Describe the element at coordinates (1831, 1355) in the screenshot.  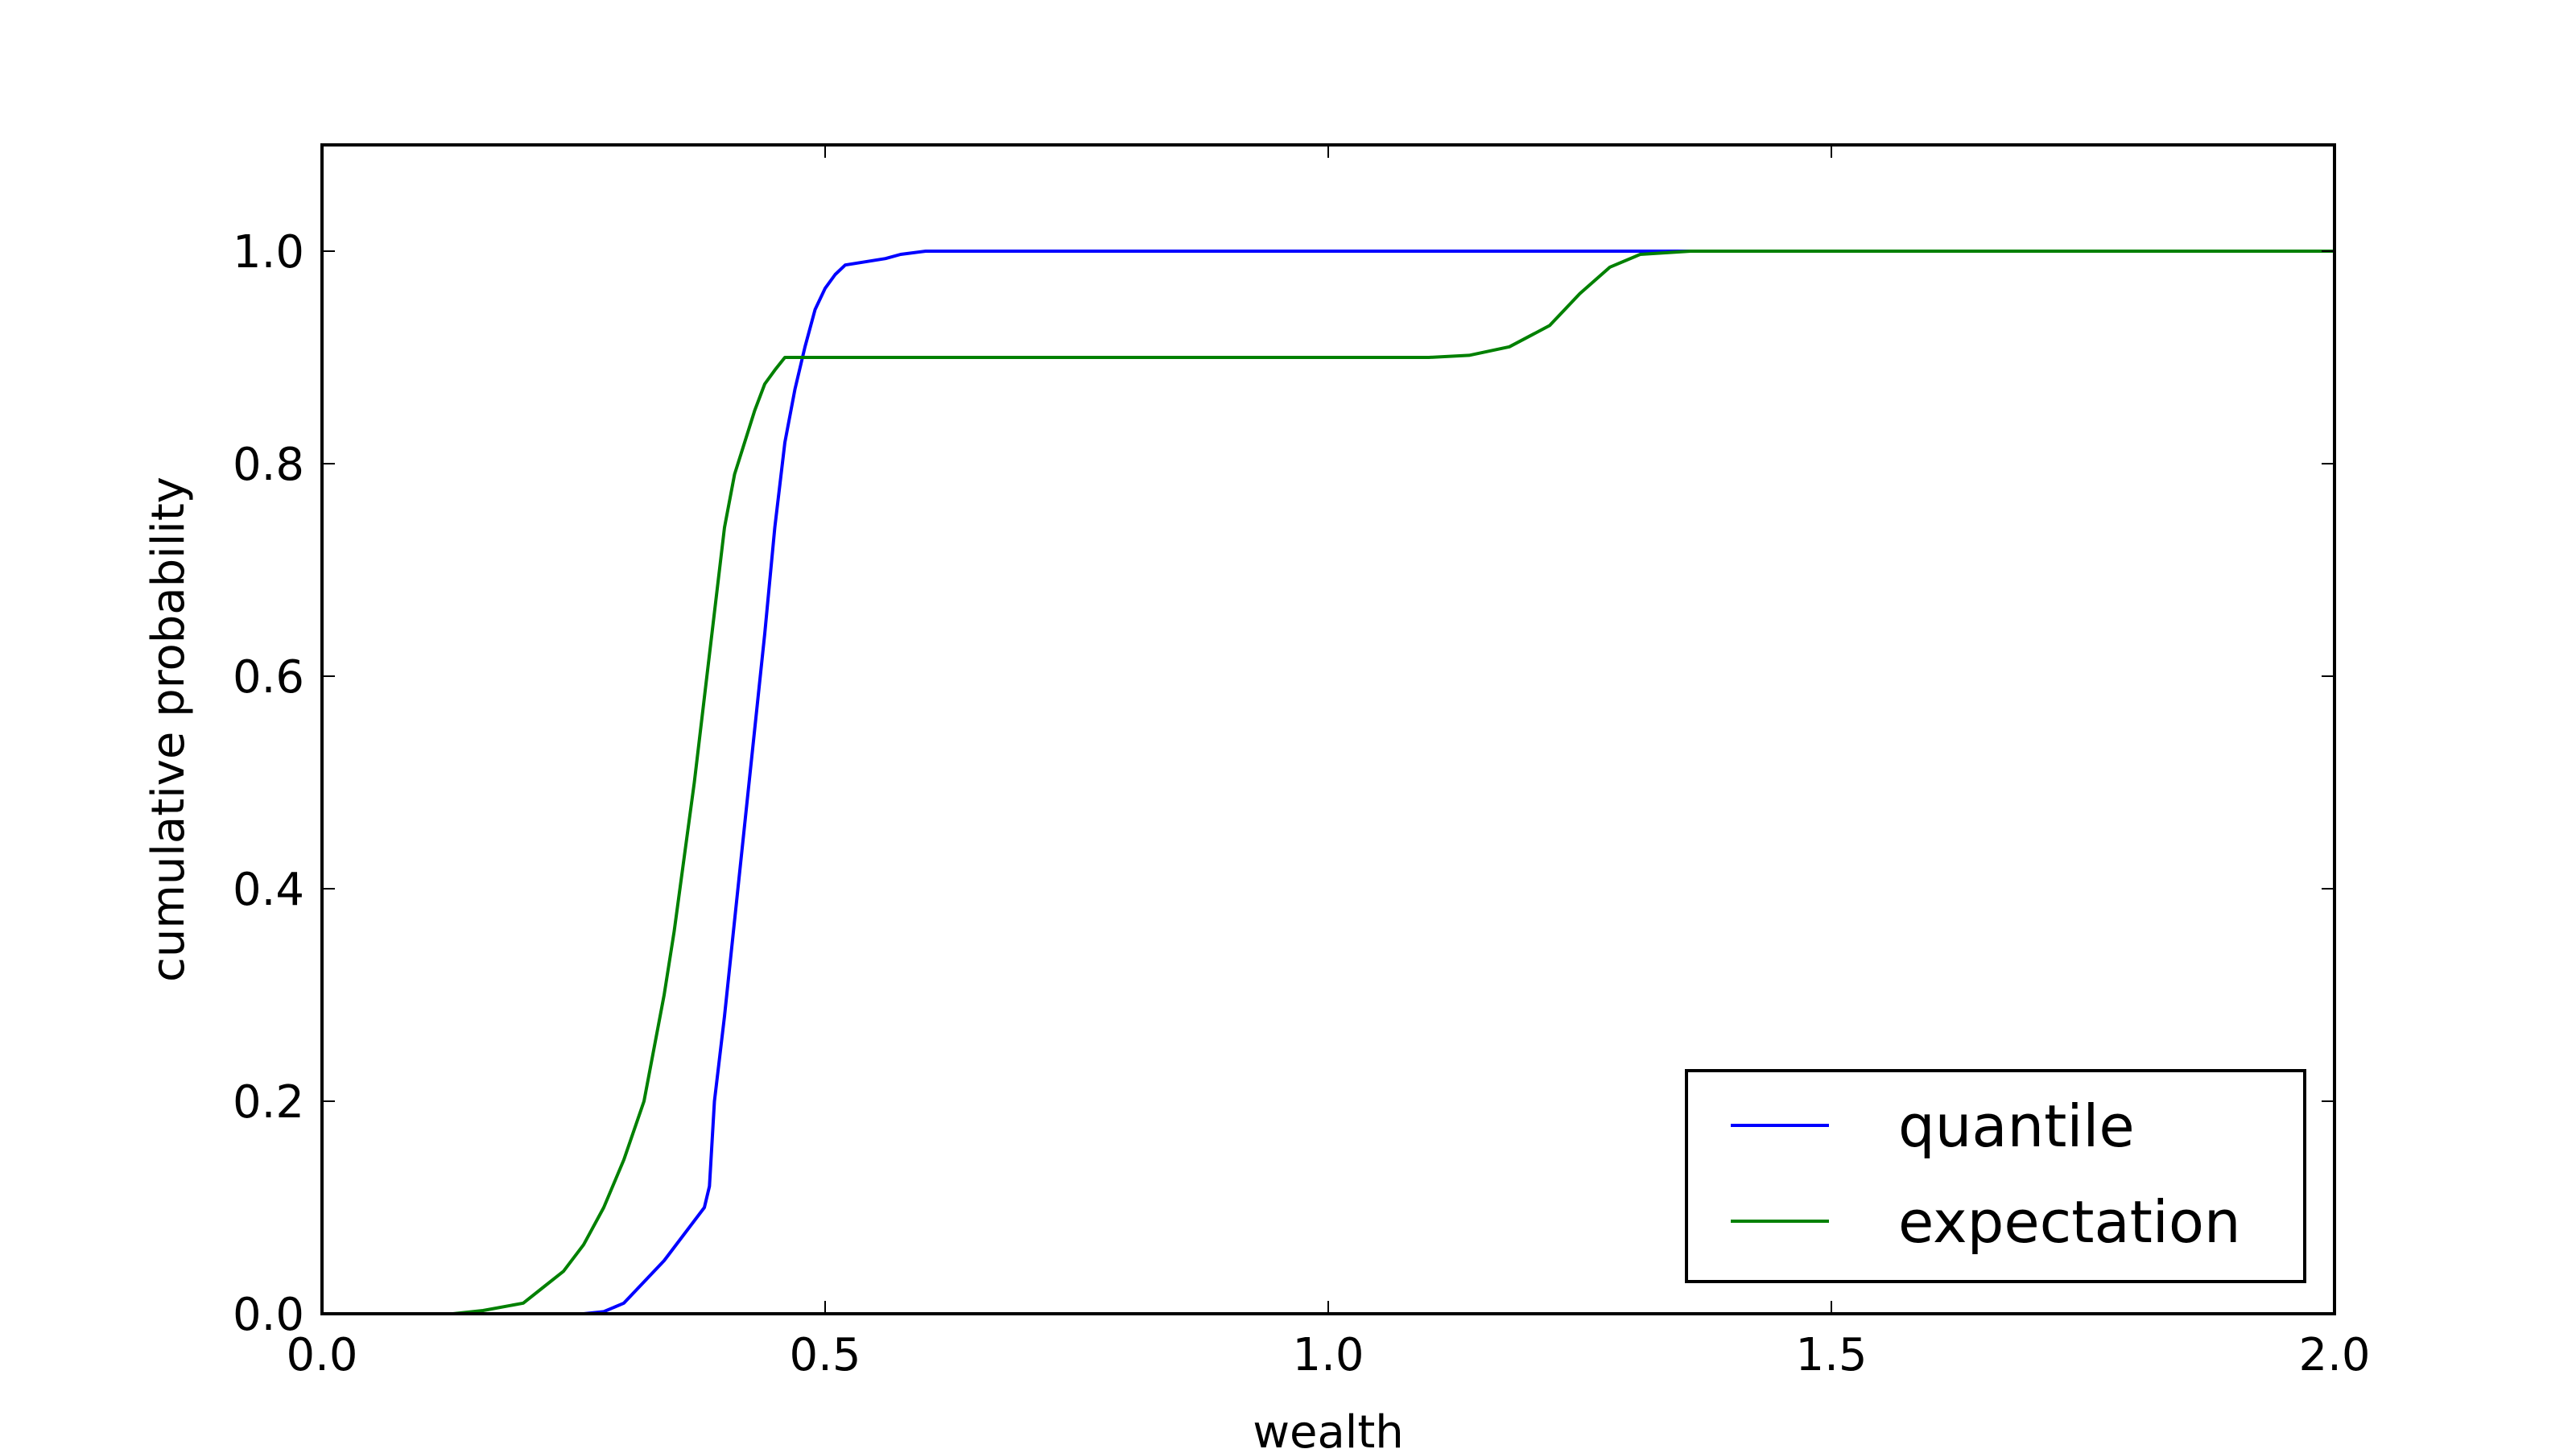
I see `x-tick-label: 1.5` at that location.